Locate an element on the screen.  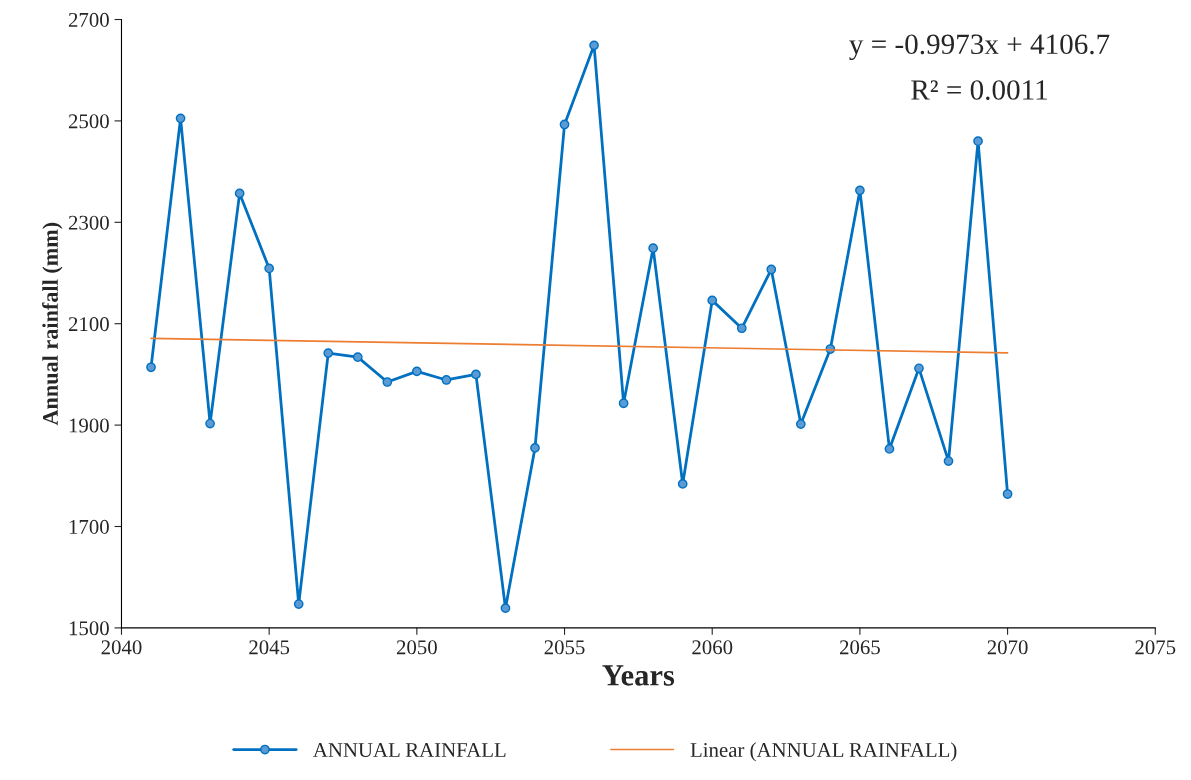
y-axis-title: Annual rainfall (mm) is located at coordinates (52, 324).